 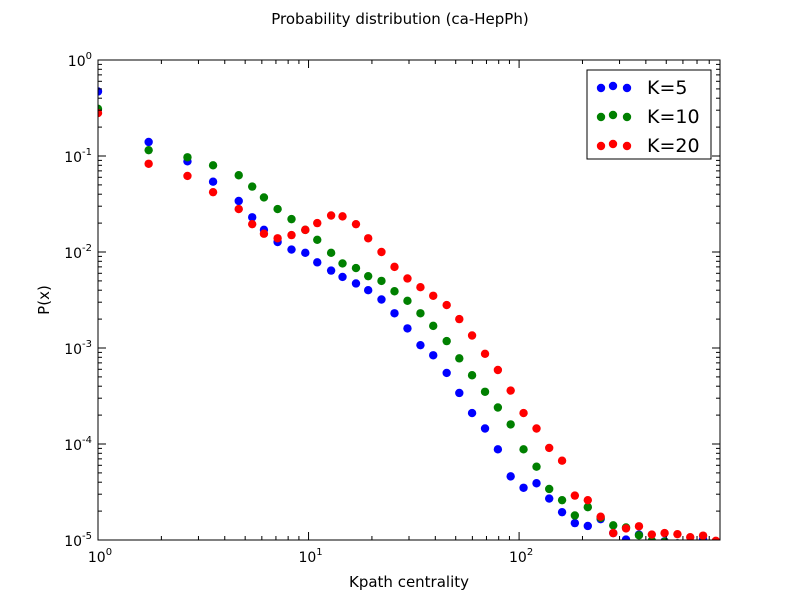 I want to click on y-tick-label: 10⁻², so click(x=78, y=252).